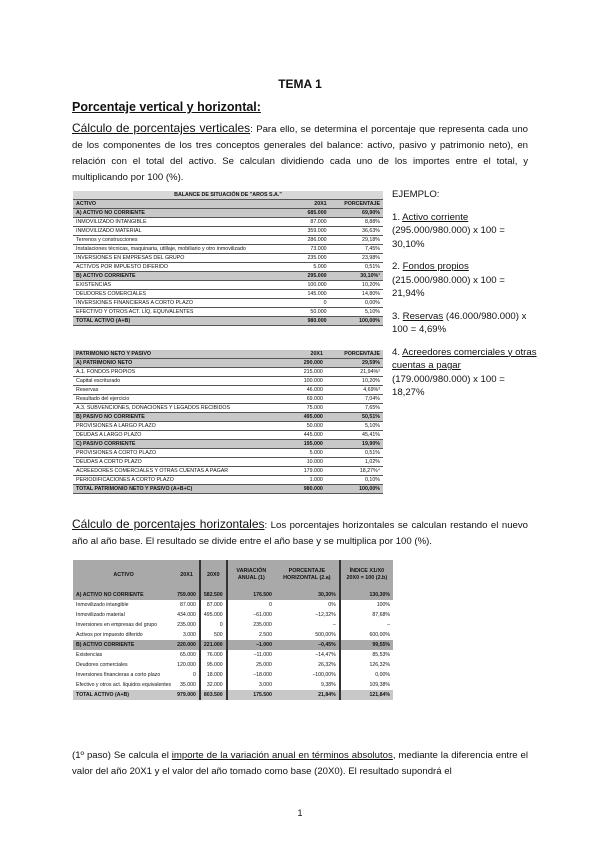 This screenshot has width=600, height=848. I want to click on label-cell: INMOVILIZADO MATERIAL, so click(185, 231).